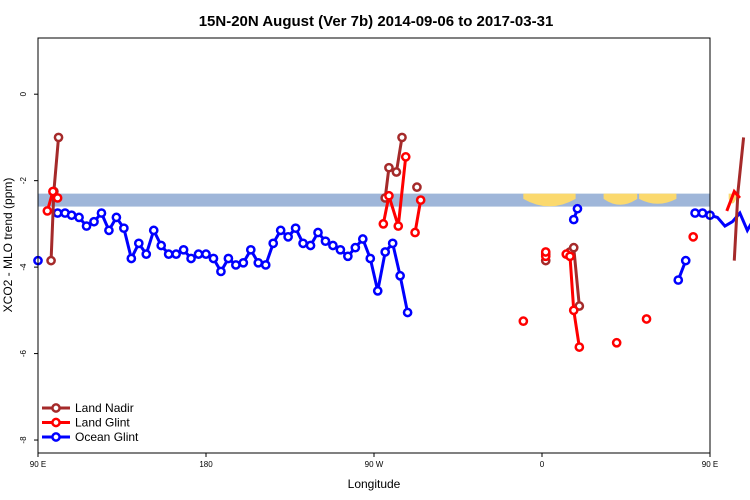 The width and height of the screenshot is (750, 500). Describe the element at coordinates (23, 267) in the screenshot. I see `y-tick-label: -4` at that location.